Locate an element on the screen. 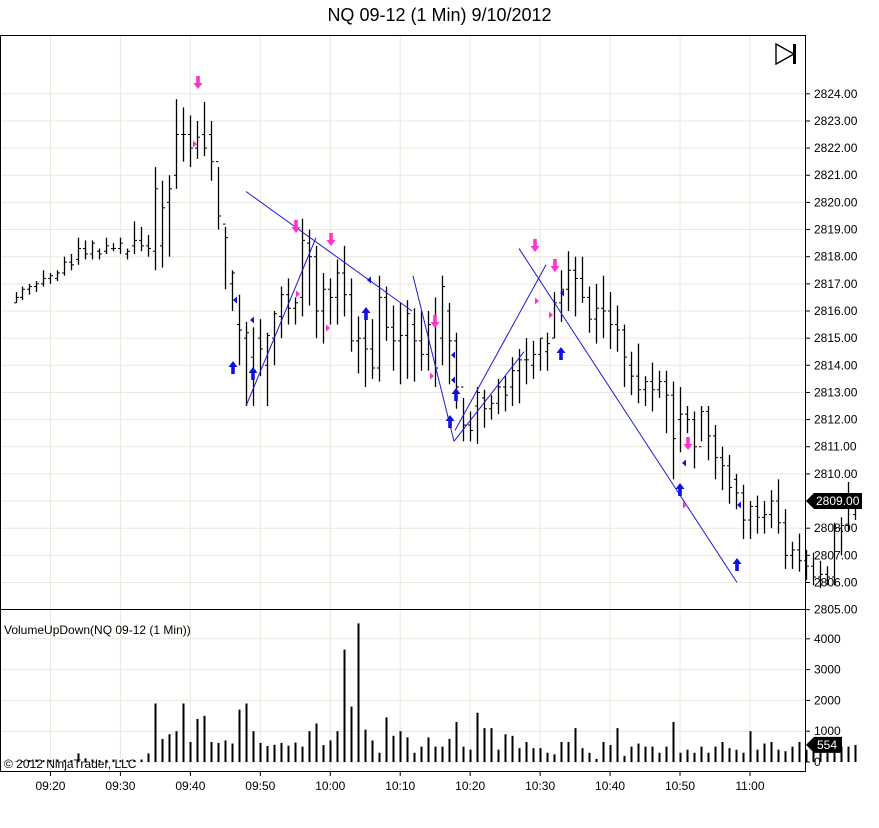 This screenshot has width=879, height=828. time-tick-label: 10:00 is located at coordinates (330, 786).